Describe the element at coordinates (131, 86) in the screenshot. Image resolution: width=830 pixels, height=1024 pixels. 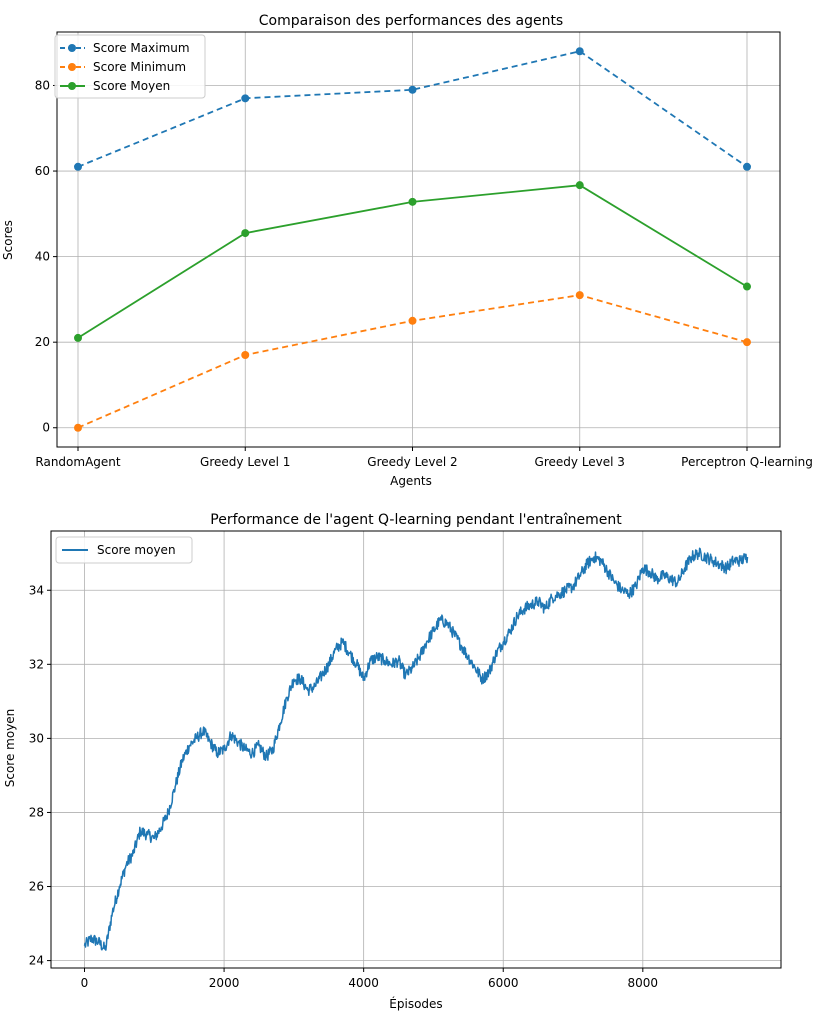
I see `legend-avg-label: Score Moyen` at that location.